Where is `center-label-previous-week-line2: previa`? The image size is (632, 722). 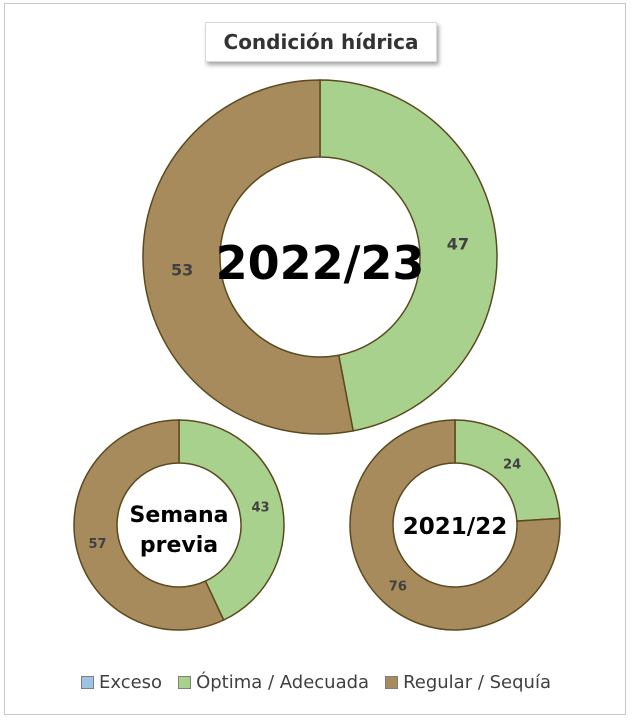 center-label-previous-week-line2: previa is located at coordinates (179, 545).